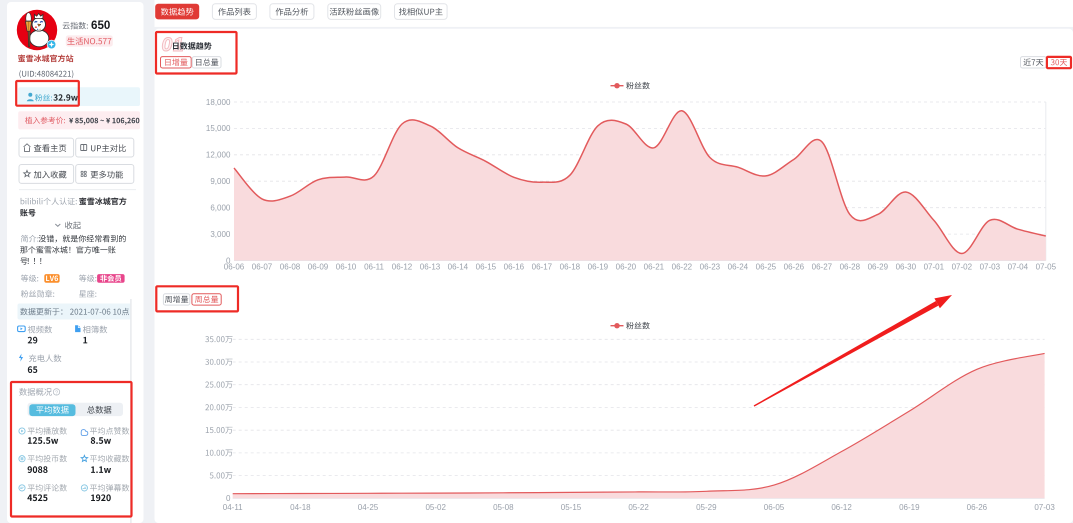 This screenshot has width=1073, height=523. I want to click on svg-text: 06-07, so click(262, 266).